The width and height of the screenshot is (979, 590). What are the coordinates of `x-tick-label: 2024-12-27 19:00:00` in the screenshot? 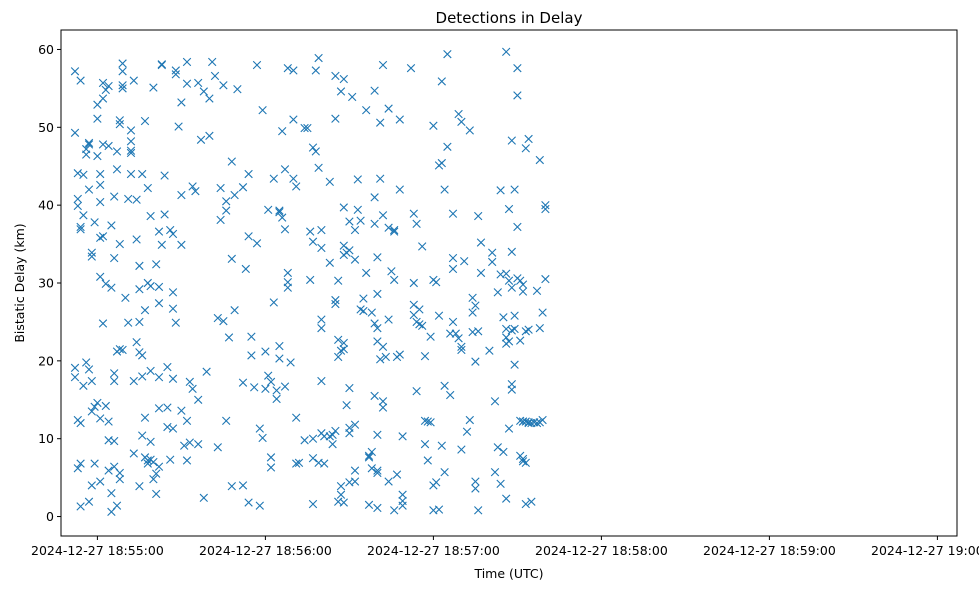 It's located at (925, 550).